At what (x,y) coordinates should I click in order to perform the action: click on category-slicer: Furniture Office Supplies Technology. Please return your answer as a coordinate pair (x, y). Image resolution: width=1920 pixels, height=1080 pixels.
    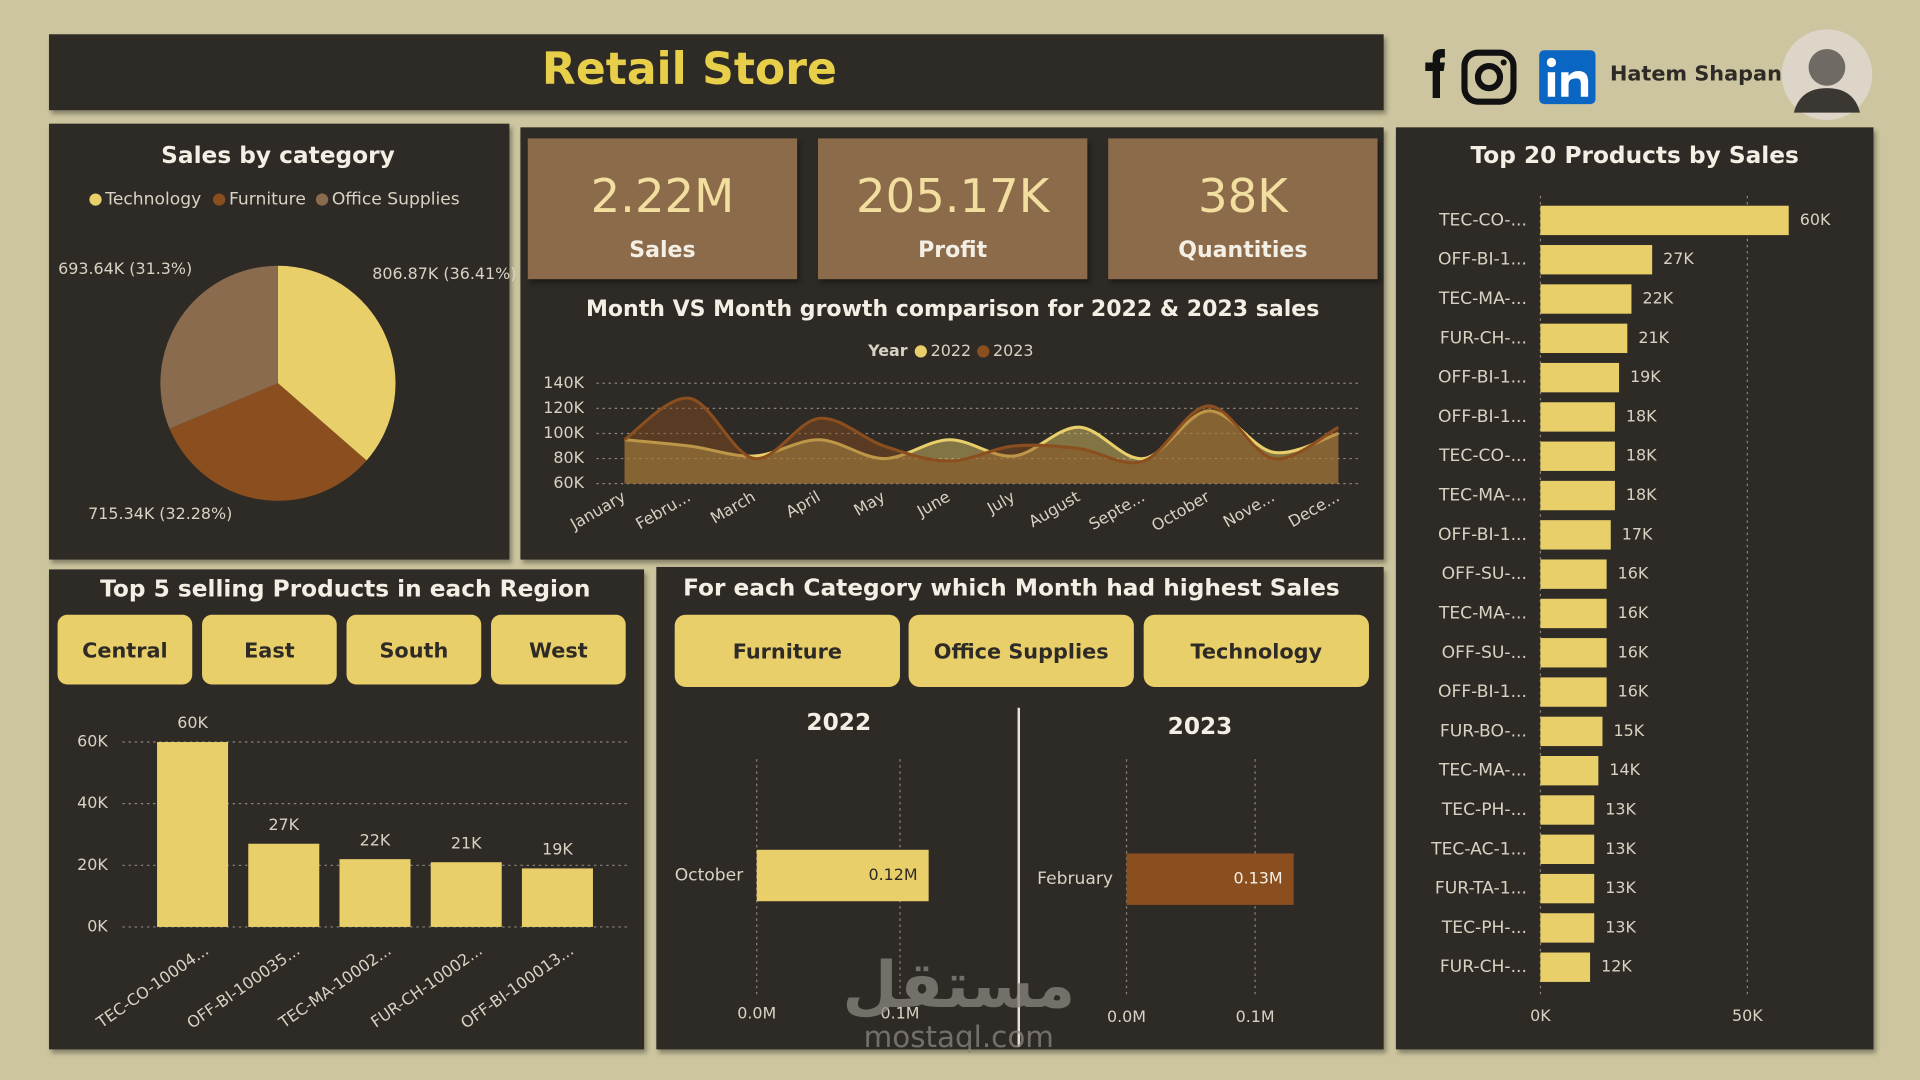
    Looking at the image, I should click on (1021, 650).